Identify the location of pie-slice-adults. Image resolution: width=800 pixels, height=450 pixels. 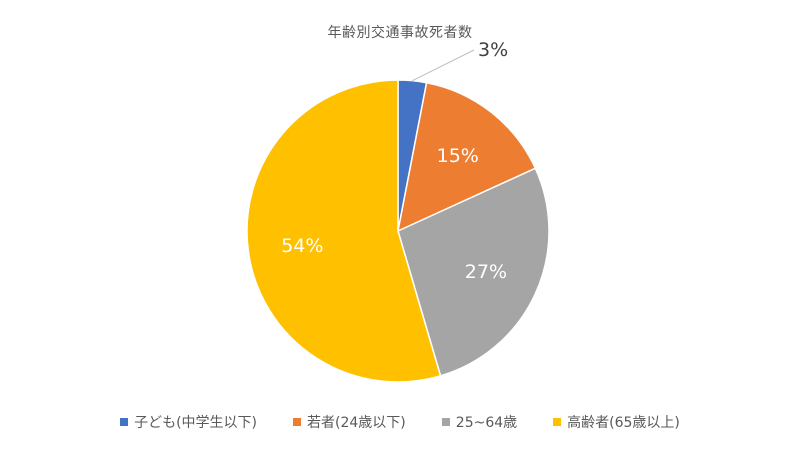
(473, 272).